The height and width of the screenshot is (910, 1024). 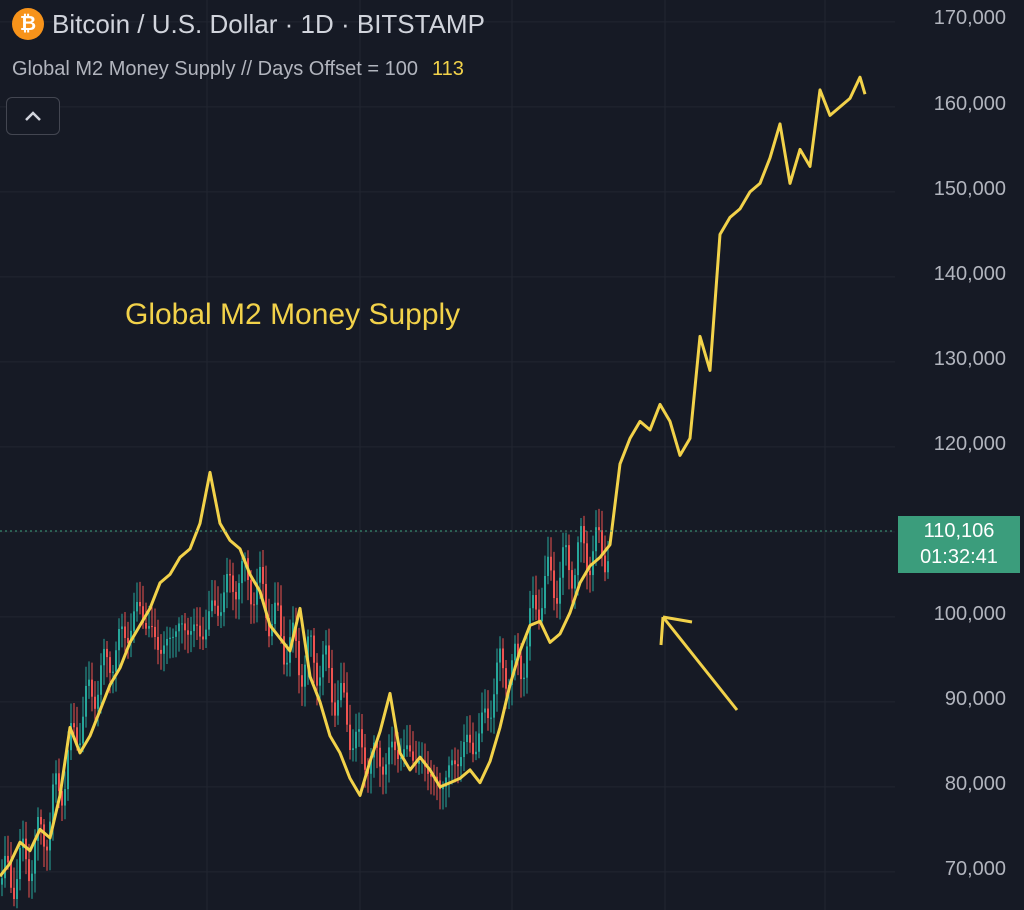 What do you see at coordinates (33, 116) in the screenshot?
I see `collapse-legend-button` at bounding box center [33, 116].